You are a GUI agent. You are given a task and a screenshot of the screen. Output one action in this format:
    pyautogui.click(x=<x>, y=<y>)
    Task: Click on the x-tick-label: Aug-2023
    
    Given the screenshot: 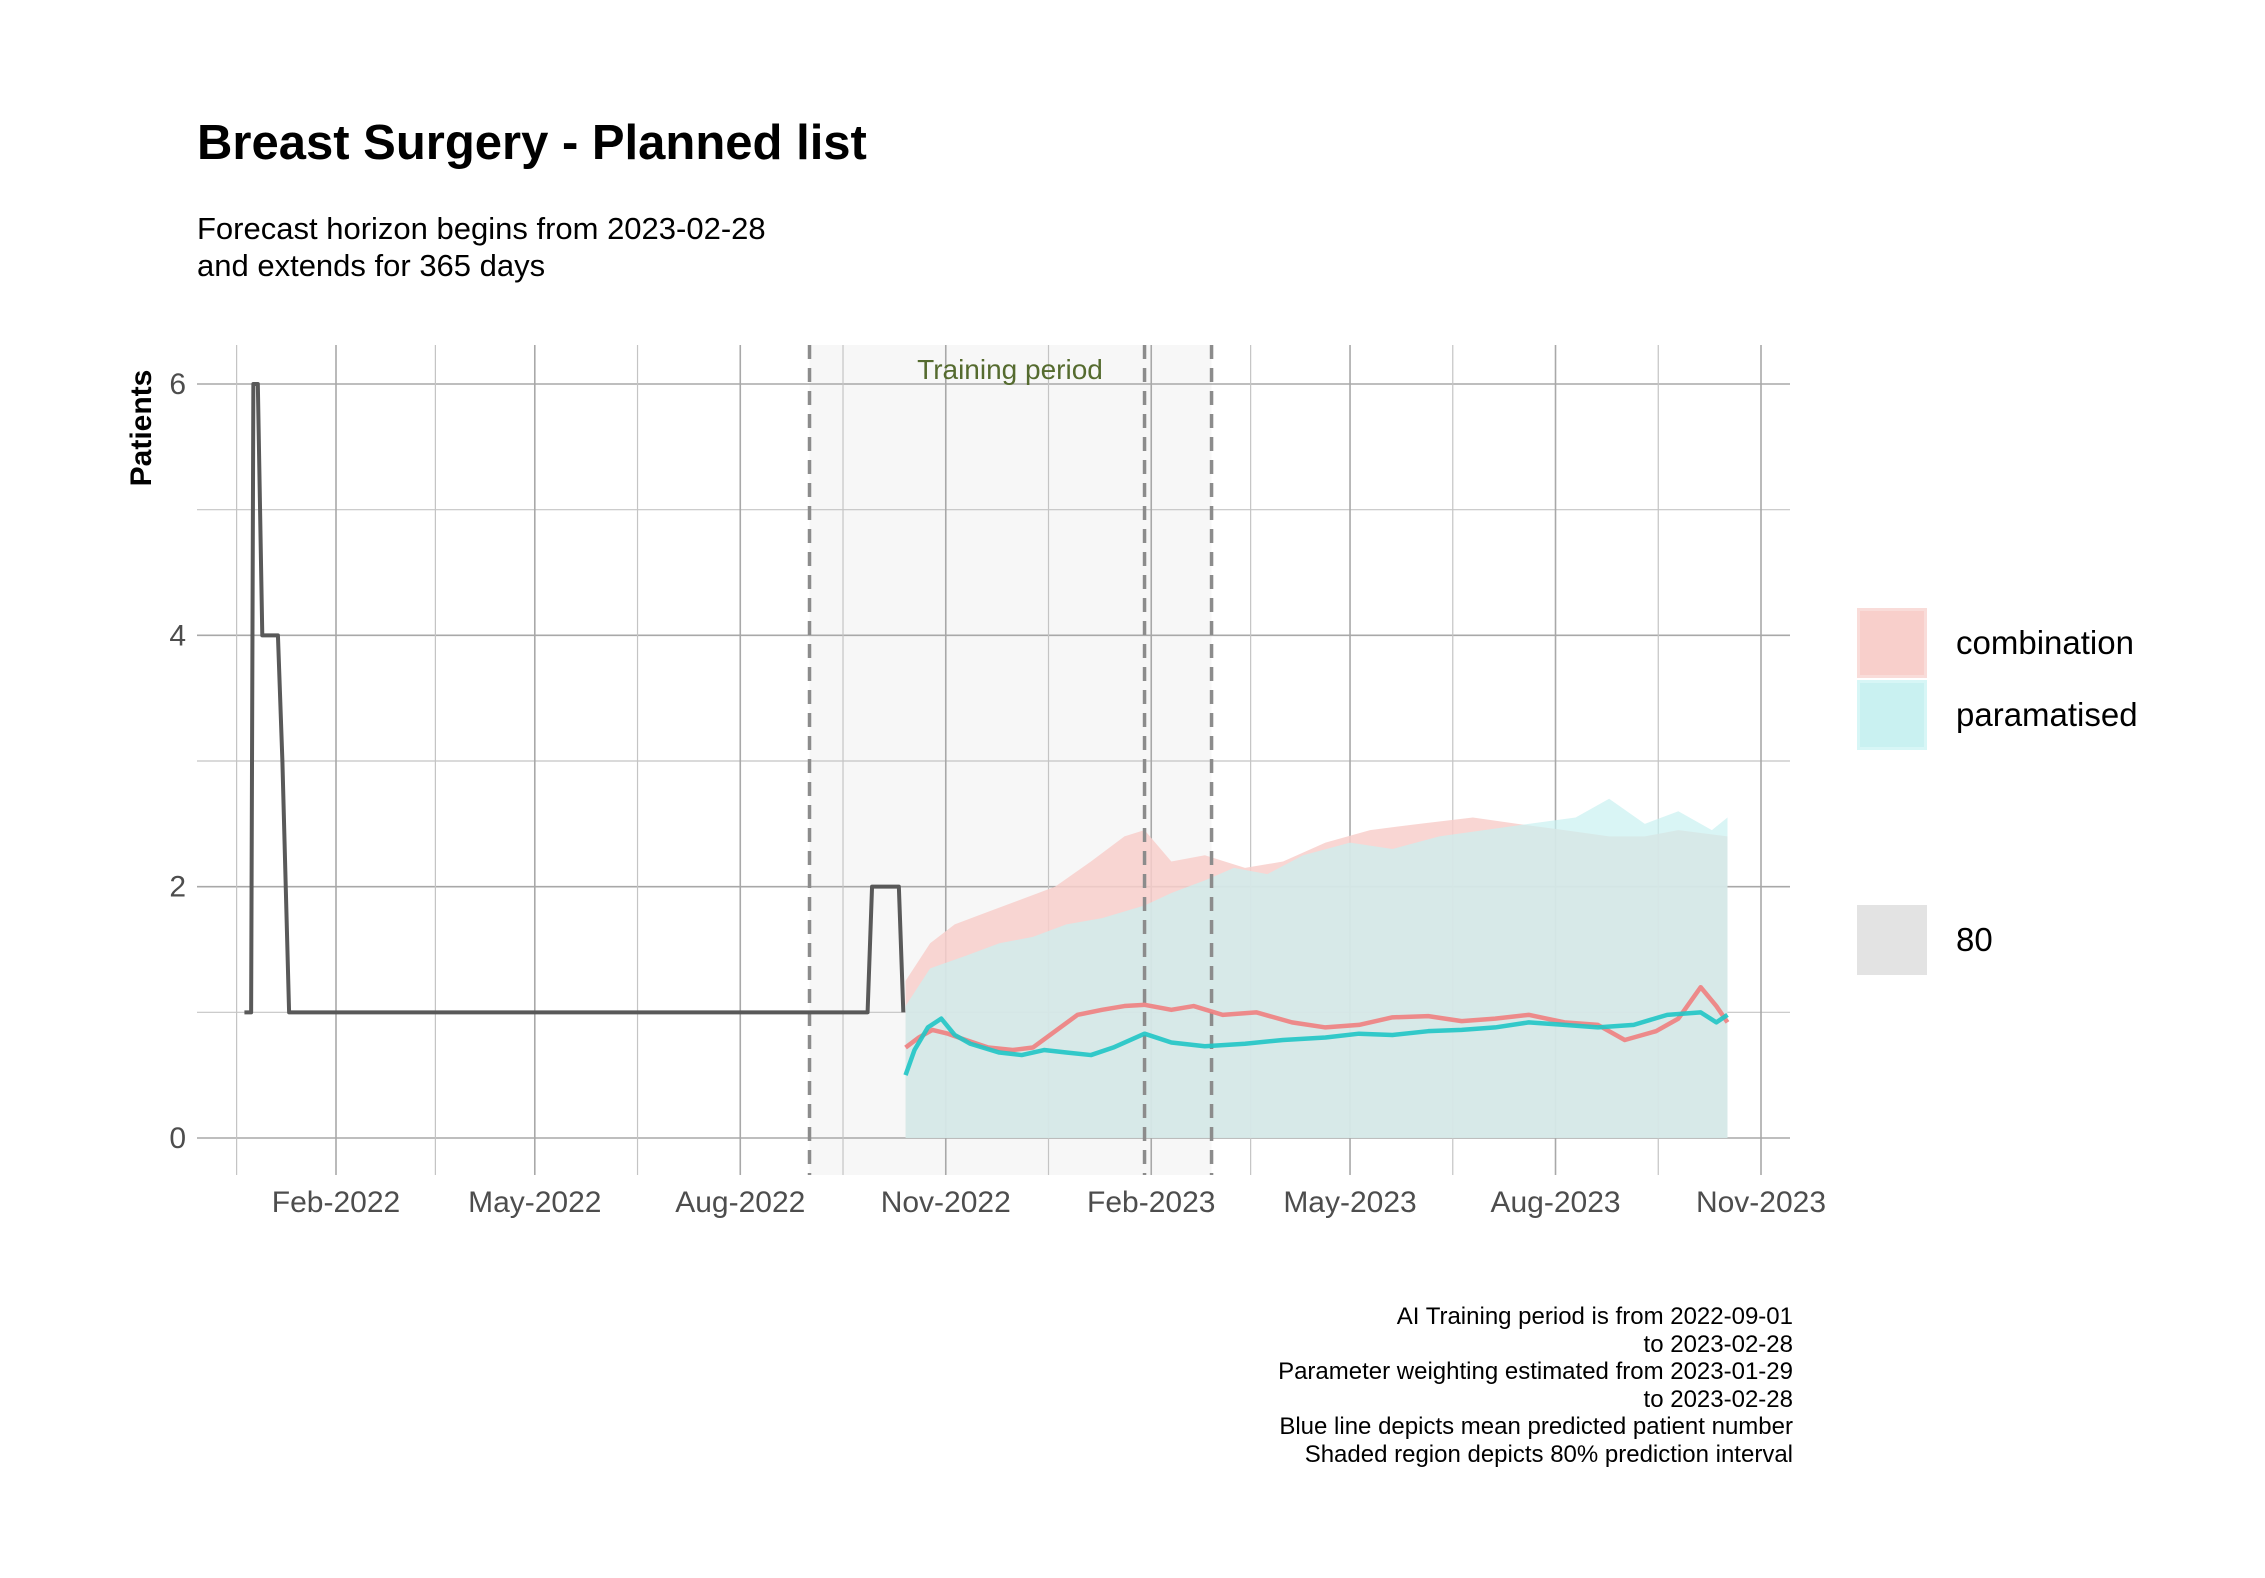 What is the action you would take?
    pyautogui.click(x=1555, y=1202)
    